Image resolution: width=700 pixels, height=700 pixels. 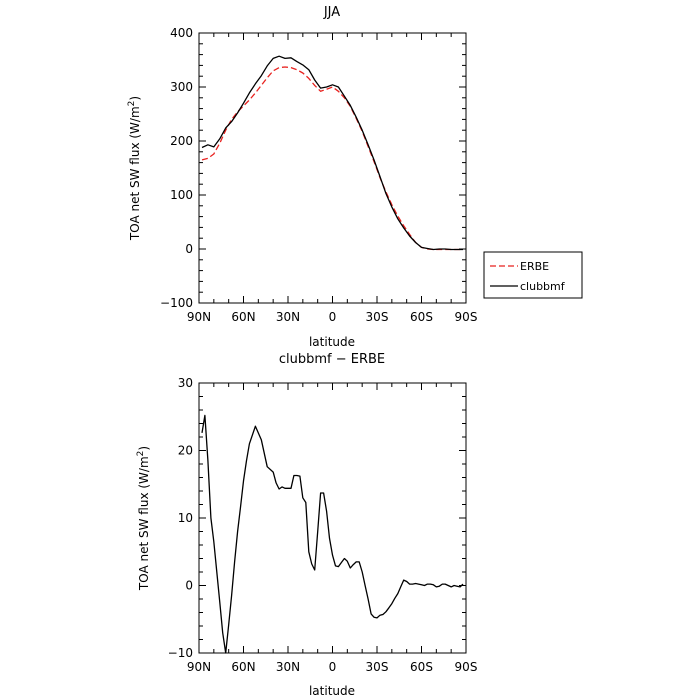 What do you see at coordinates (543, 286) in the screenshot?
I see `legend-label-clubbmf: clubbmf` at bounding box center [543, 286].